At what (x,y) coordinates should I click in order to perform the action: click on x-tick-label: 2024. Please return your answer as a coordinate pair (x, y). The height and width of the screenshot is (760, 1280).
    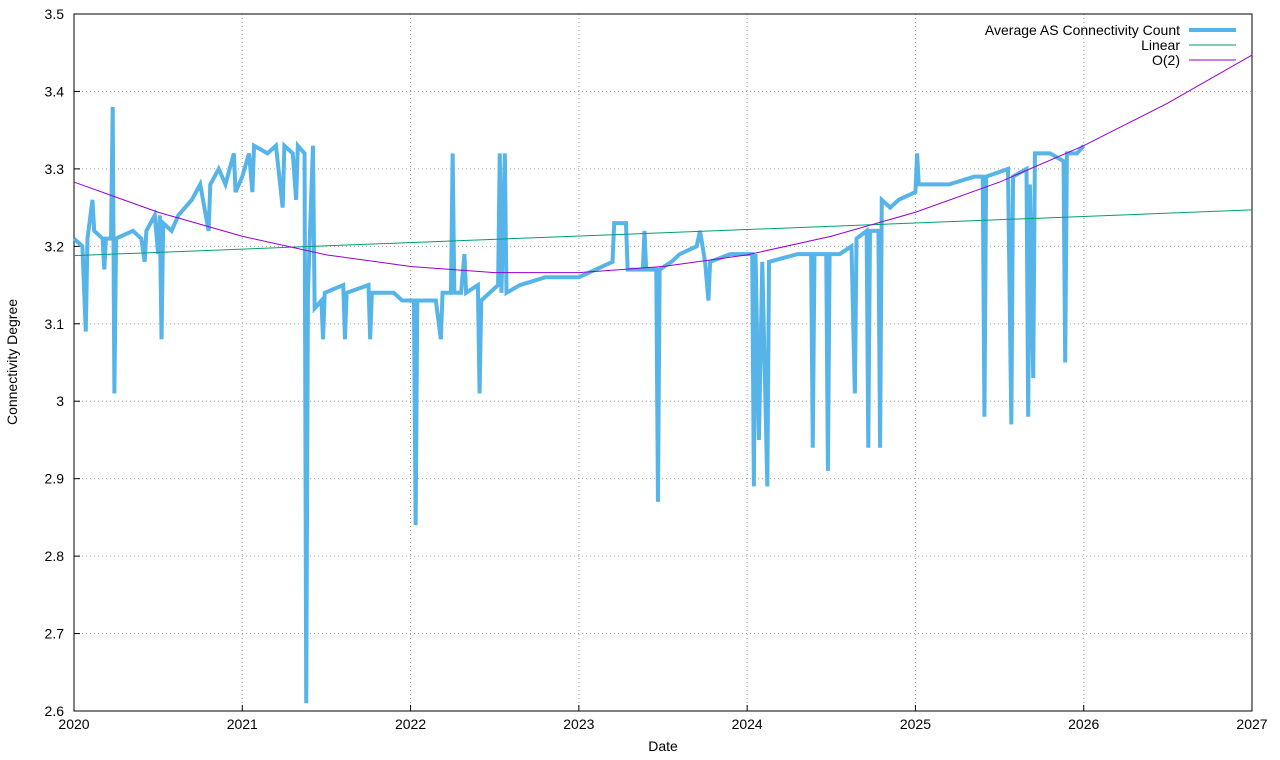
    Looking at the image, I should click on (747, 724).